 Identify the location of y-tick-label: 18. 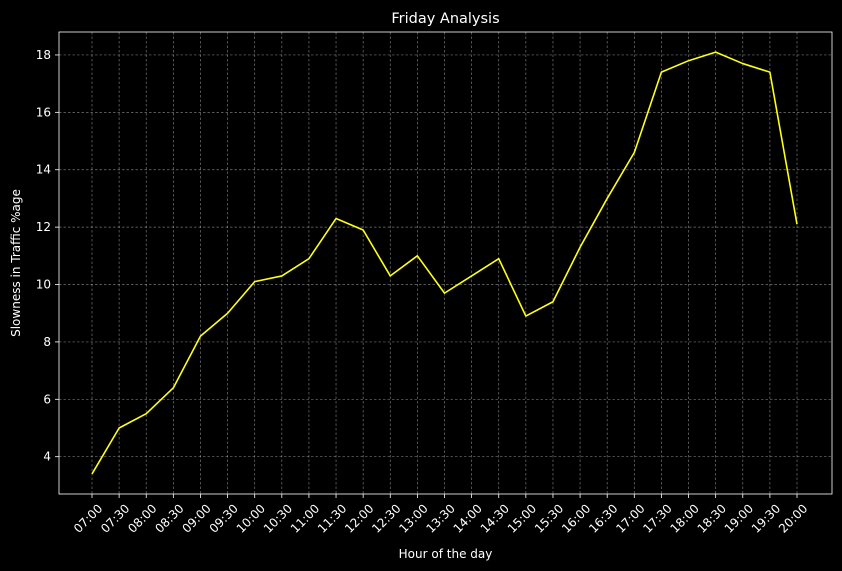
(43, 55).